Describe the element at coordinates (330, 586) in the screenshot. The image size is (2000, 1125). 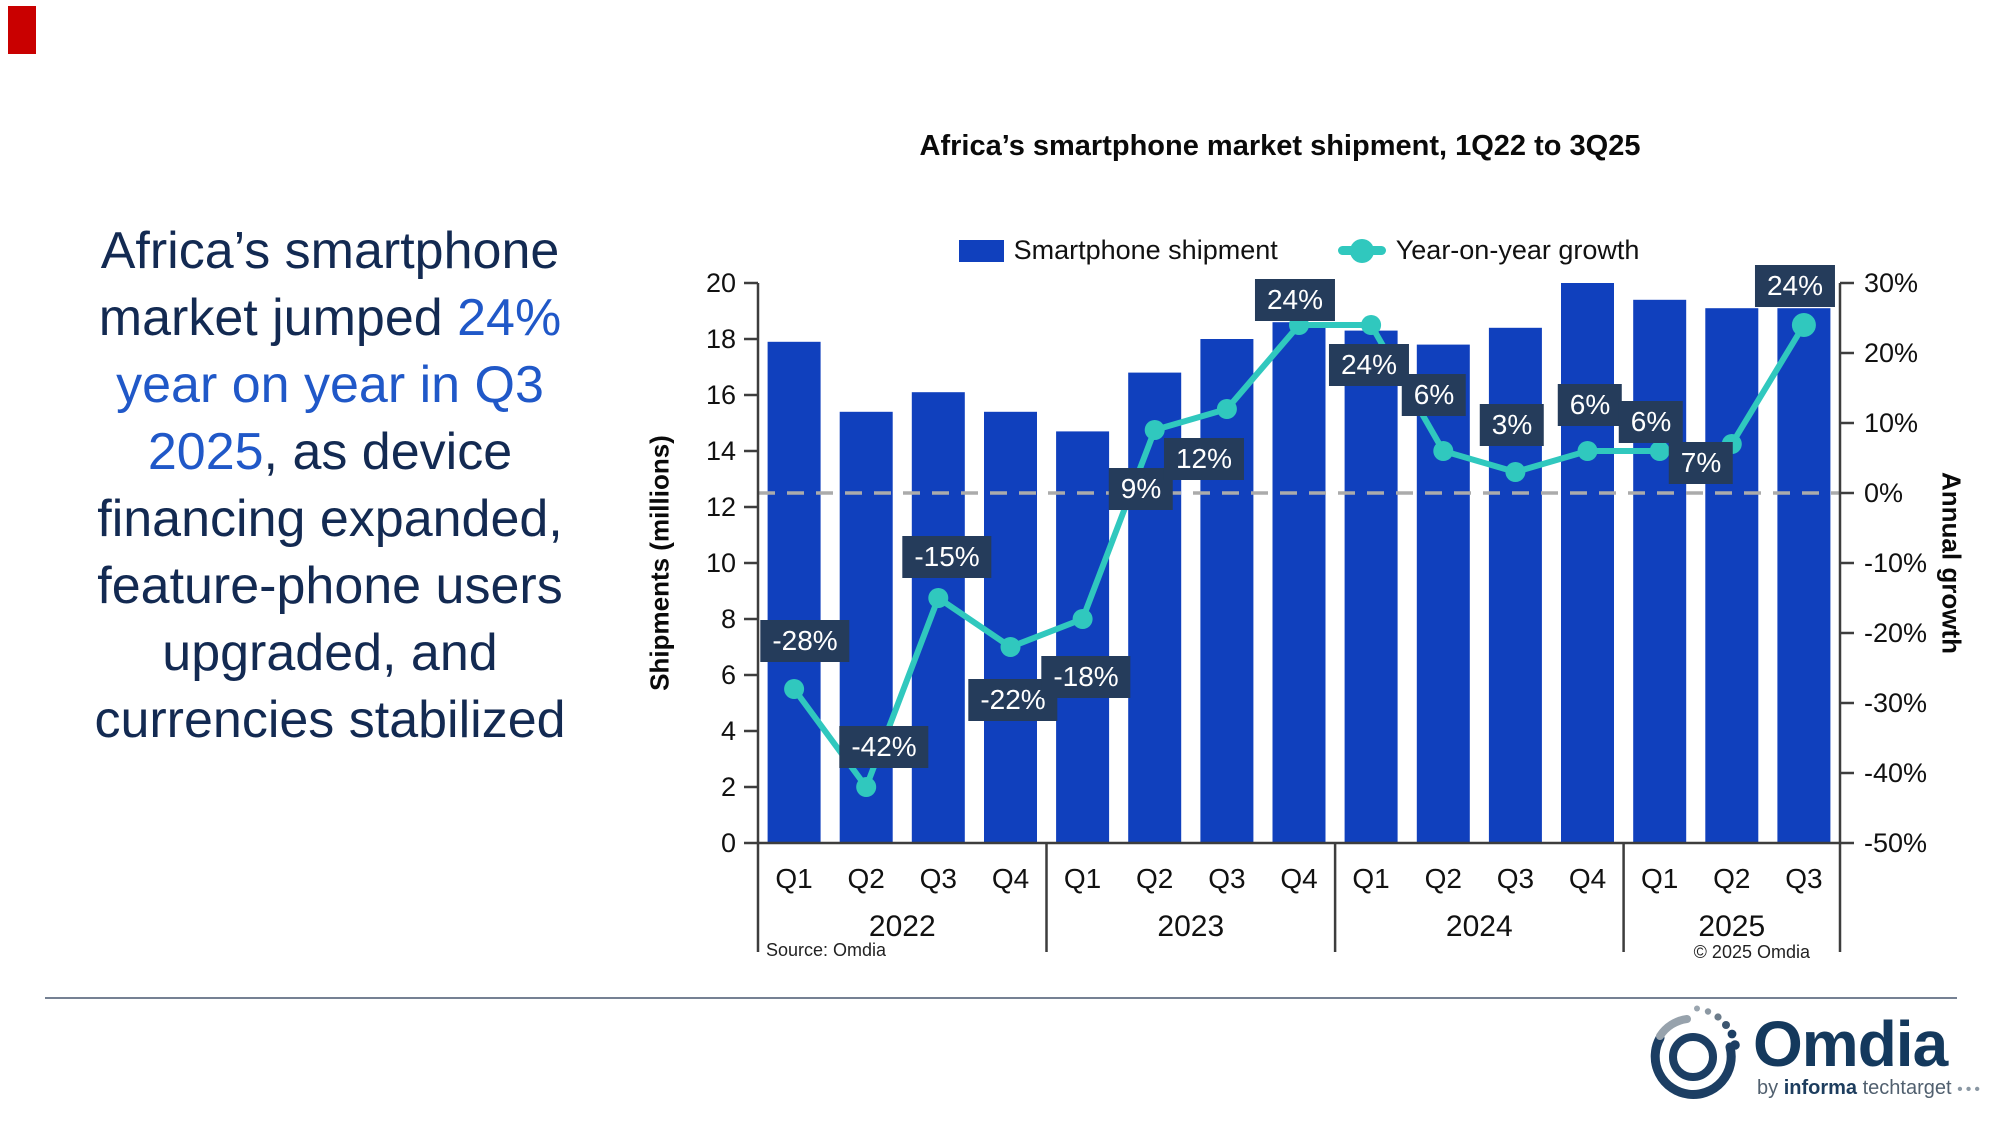
I see `headline-line: feature-phone users` at that location.